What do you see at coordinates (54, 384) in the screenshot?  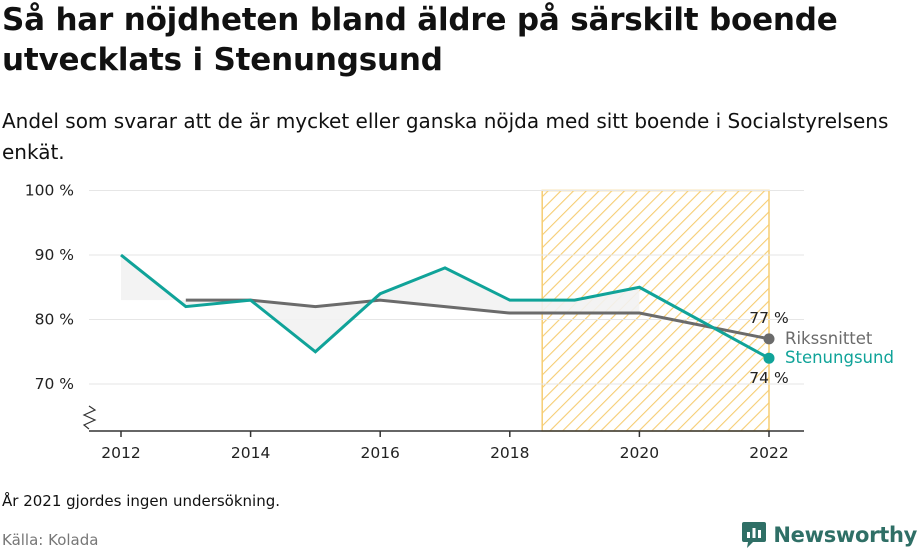 I see `y-tick-label: 70 %` at bounding box center [54, 384].